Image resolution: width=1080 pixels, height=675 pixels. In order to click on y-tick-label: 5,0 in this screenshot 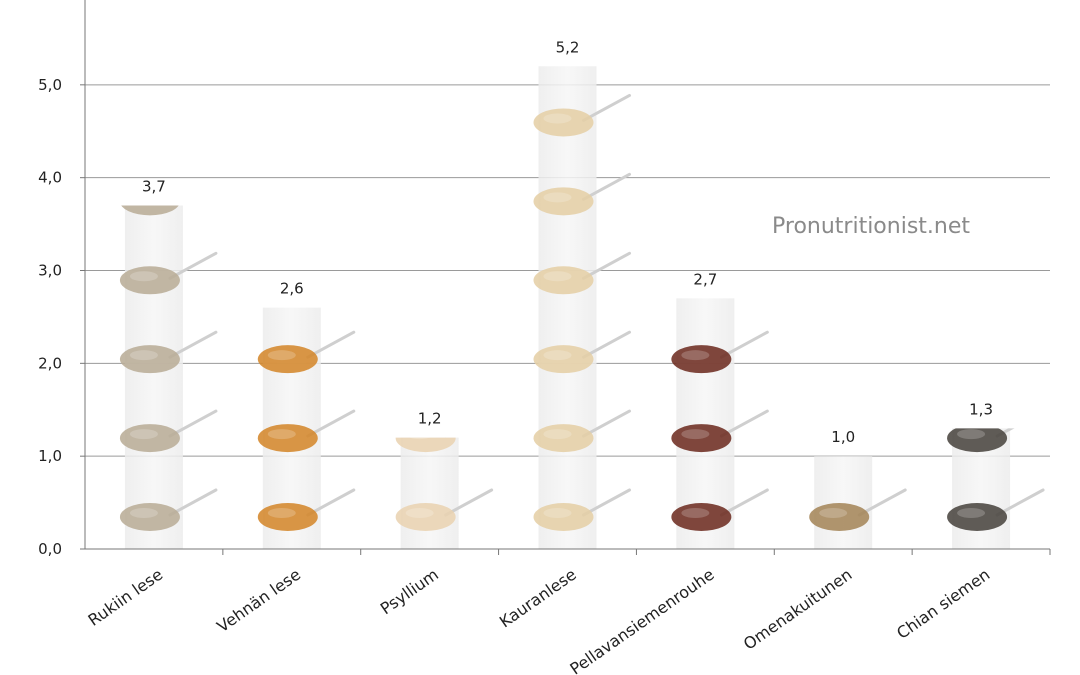, I will do `click(50, 85)`.